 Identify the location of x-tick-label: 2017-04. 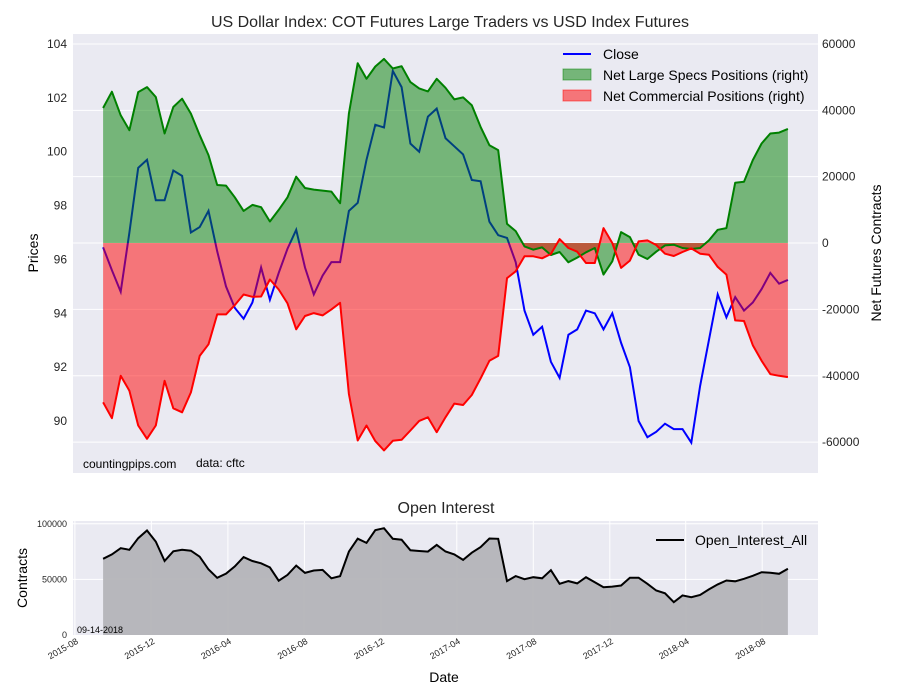
(445, 648).